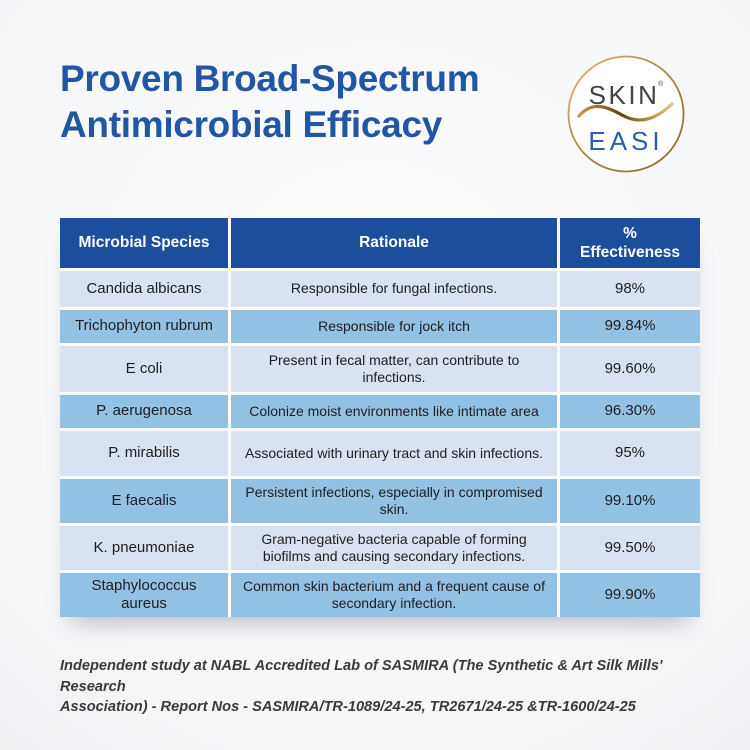 The image size is (750, 750). I want to click on species-cell: Staphylococcus aureus, so click(144, 595).